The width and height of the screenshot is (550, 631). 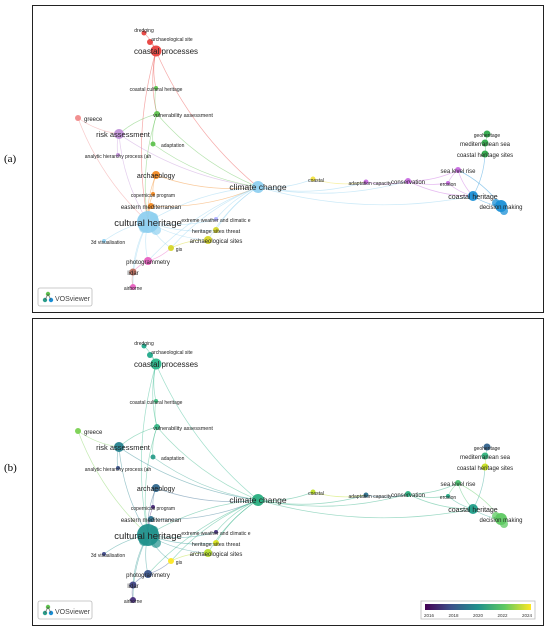 What do you see at coordinates (93, 120) in the screenshot?
I see `node-label-greece: greece` at bounding box center [93, 120].